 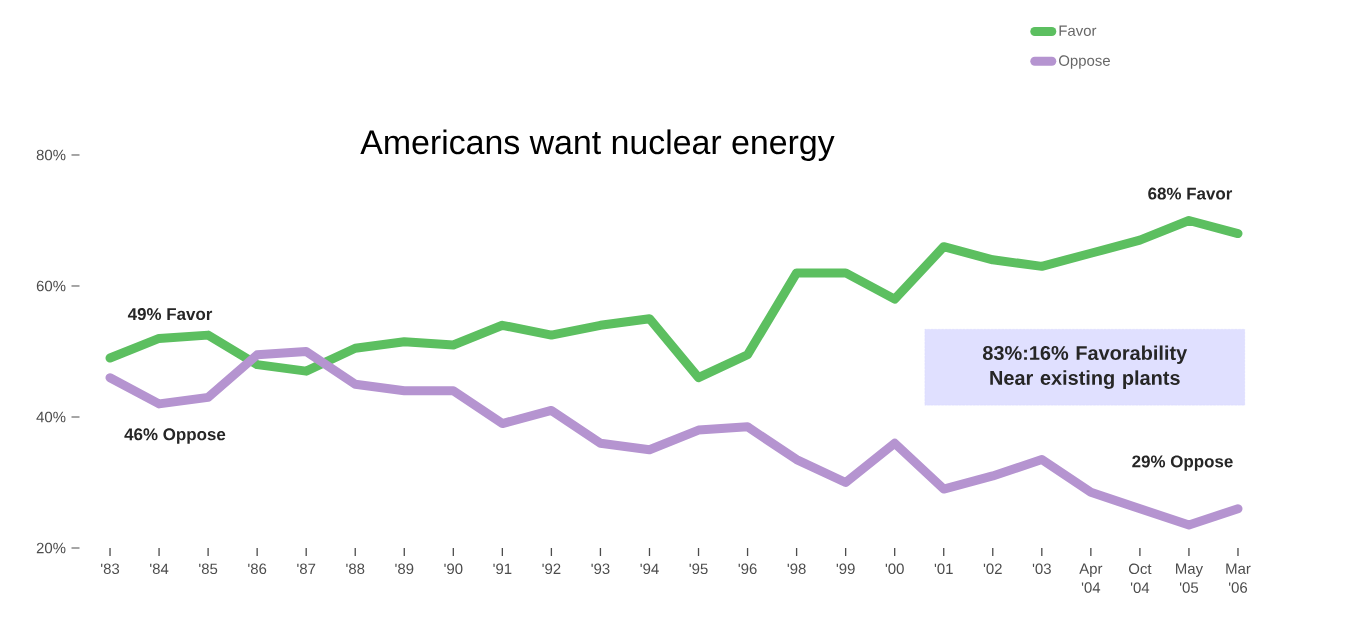 I want to click on annotation: 83%:16% Favorability Near existing plants, so click(x=1085, y=367).